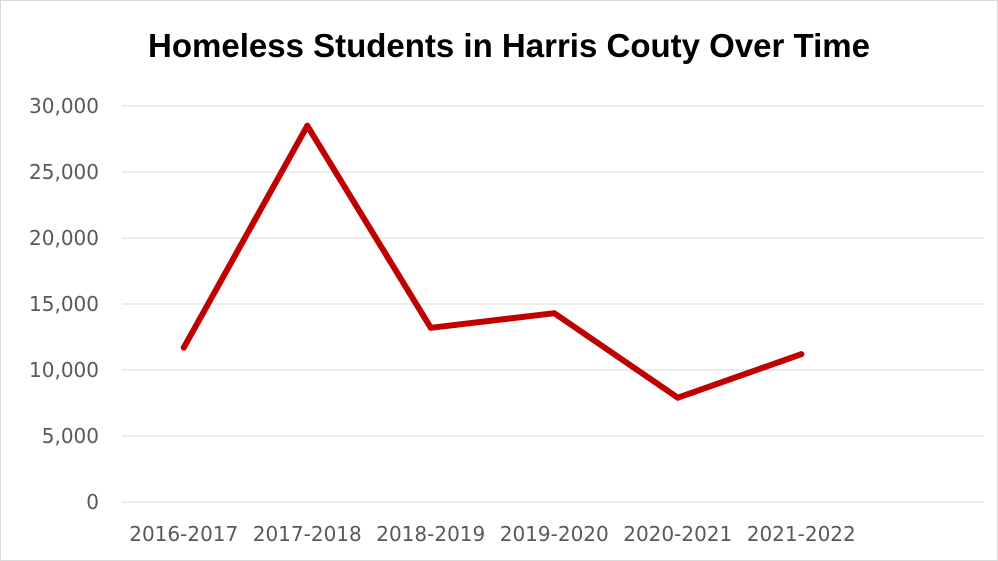 This screenshot has height=561, width=998. I want to click on y-tick-label: 0, so click(92, 502).